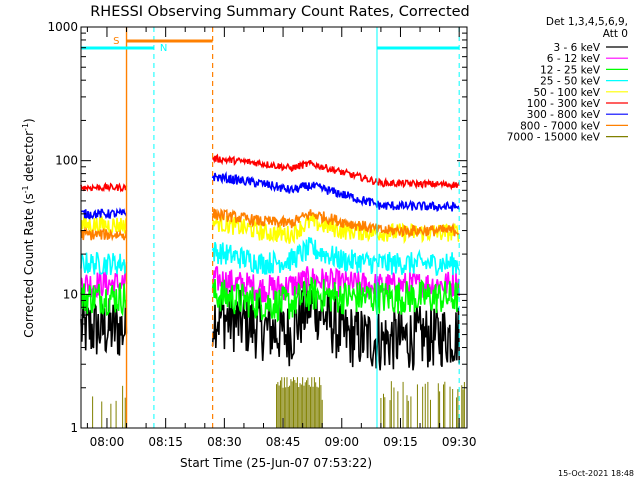 Image resolution: width=640 pixels, height=480 pixels. What do you see at coordinates (66, 161) in the screenshot?
I see `y-tick-label: 100` at bounding box center [66, 161].